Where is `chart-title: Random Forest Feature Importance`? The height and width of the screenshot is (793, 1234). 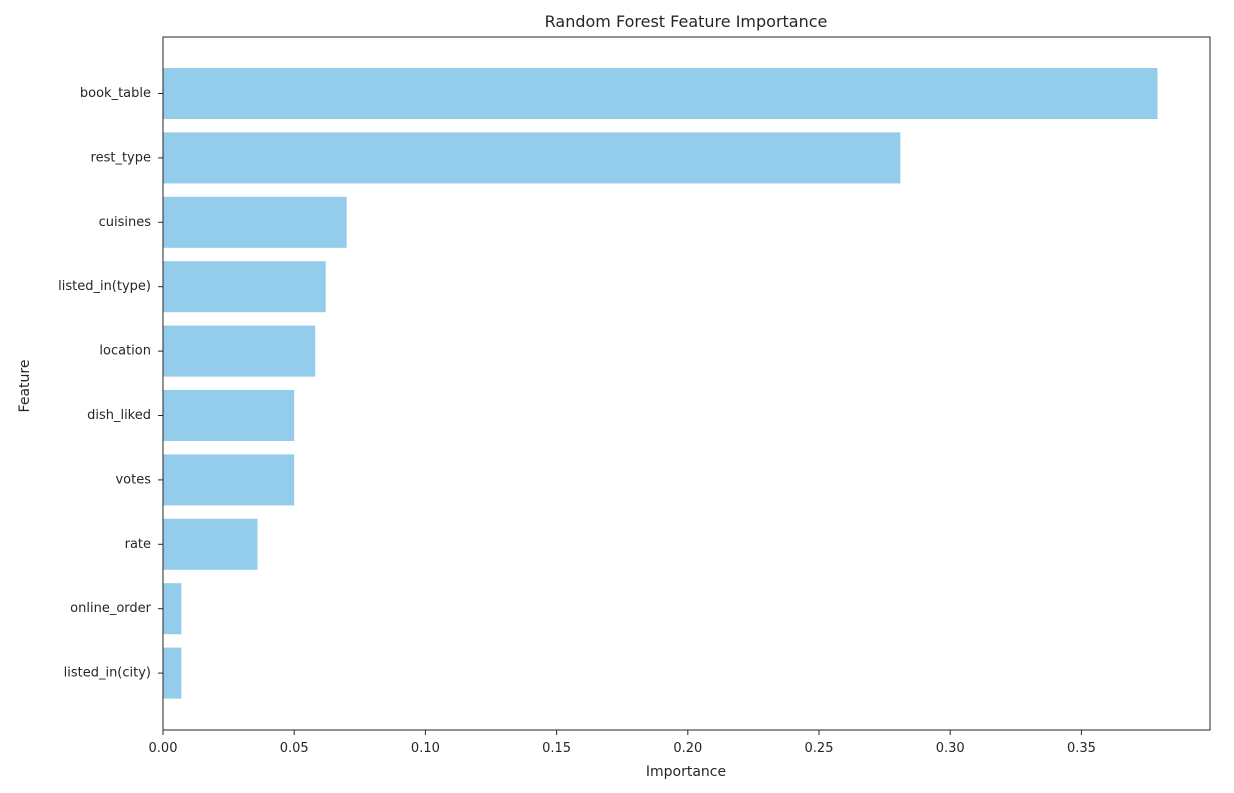 chart-title: Random Forest Feature Importance is located at coordinates (686, 21).